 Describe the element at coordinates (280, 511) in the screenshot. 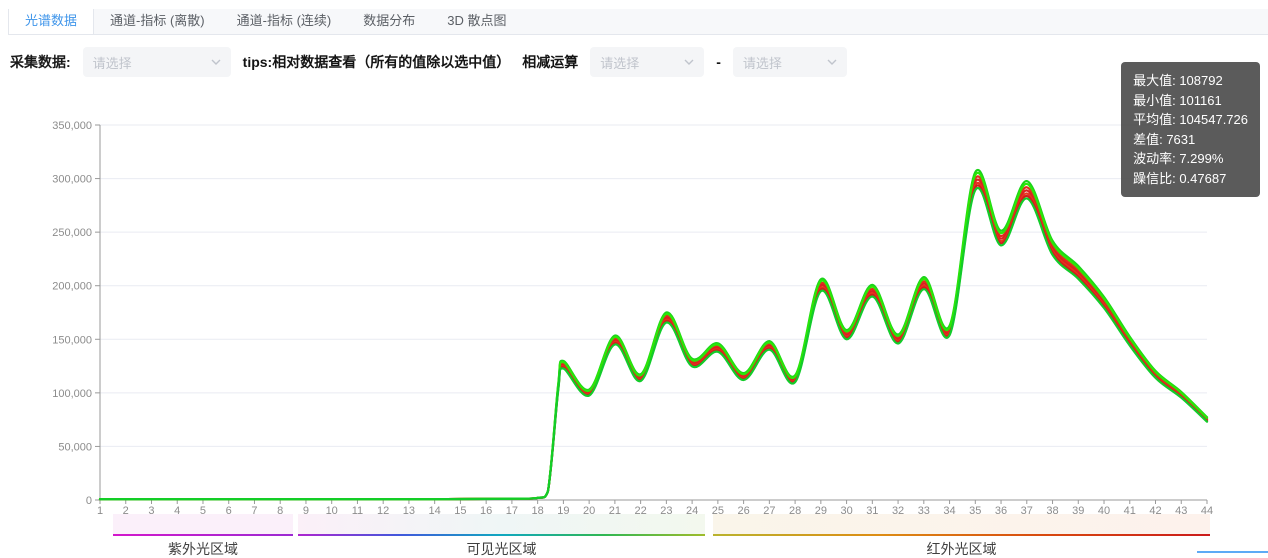

I see `svg-text: 8` at that location.